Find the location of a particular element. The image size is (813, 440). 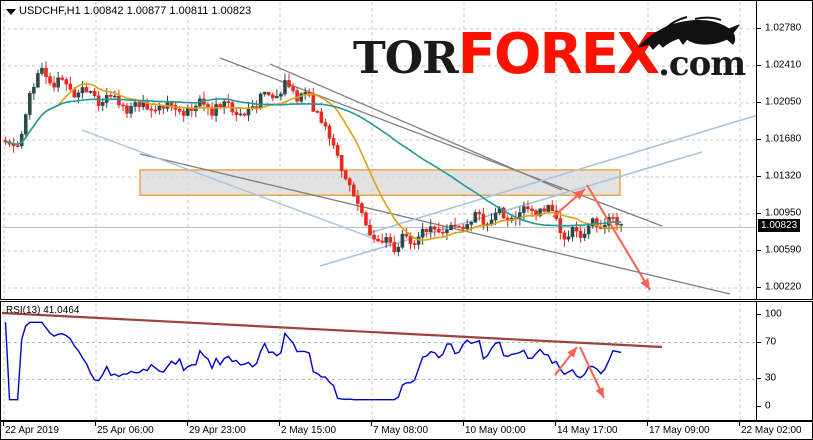

price-axis-label: 1.02780 is located at coordinates (783, 28).